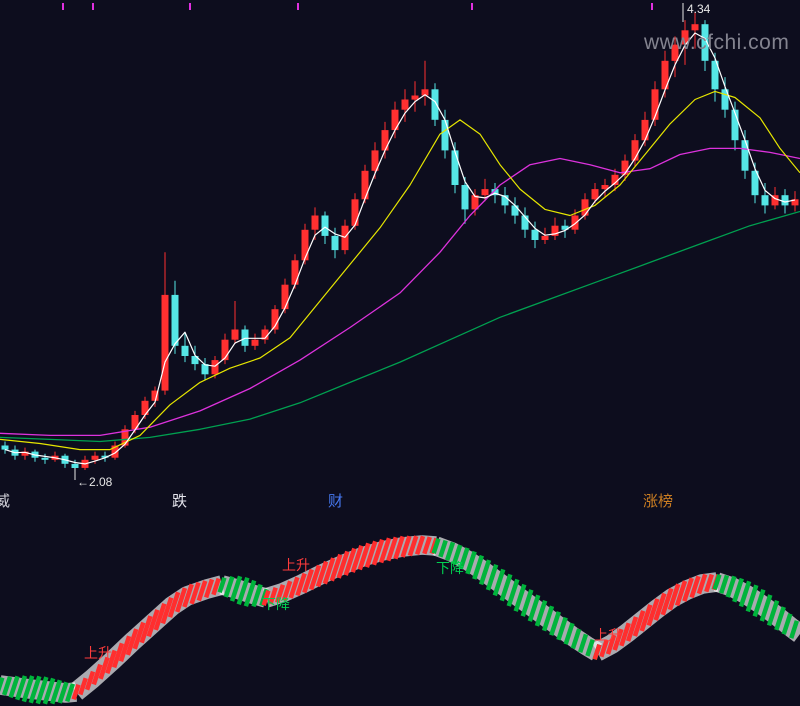 The height and width of the screenshot is (706, 800). Describe the element at coordinates (180, 501) in the screenshot. I see `ticker-item-1: 跌` at that location.